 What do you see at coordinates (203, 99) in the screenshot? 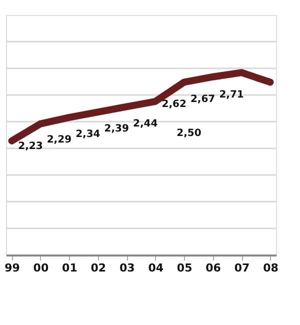
I see `data-label: 2,67` at bounding box center [203, 99].